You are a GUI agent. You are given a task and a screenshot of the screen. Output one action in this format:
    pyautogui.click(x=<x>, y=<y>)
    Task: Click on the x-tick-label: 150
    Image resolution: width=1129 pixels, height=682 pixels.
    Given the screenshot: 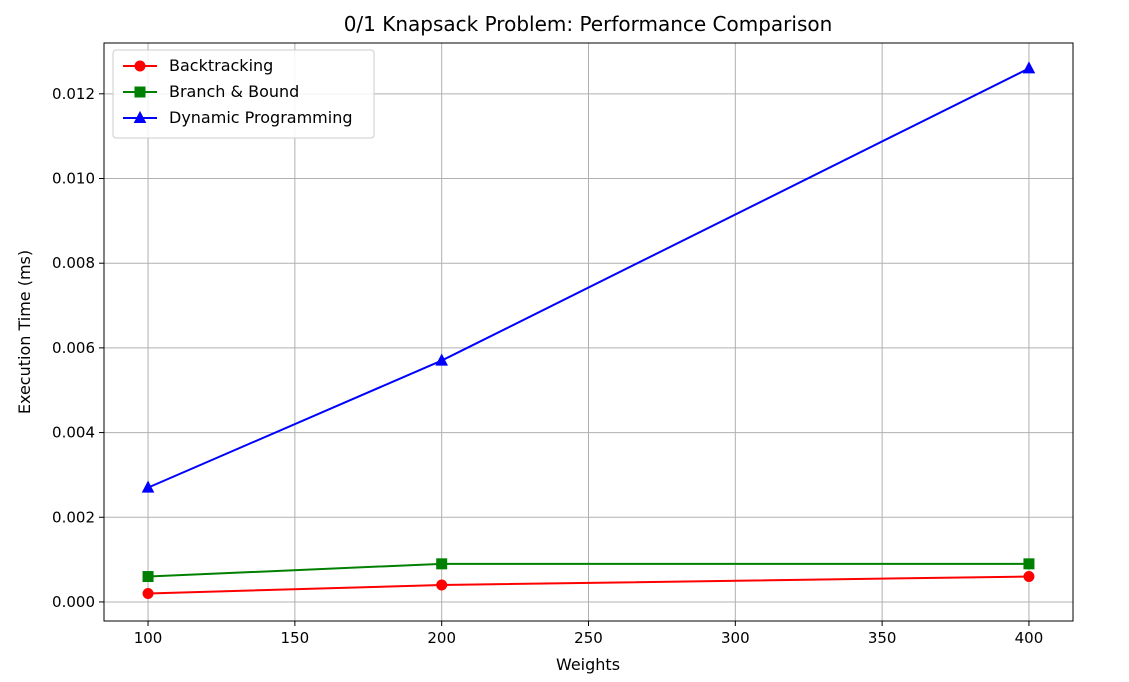 What is the action you would take?
    pyautogui.click(x=295, y=638)
    